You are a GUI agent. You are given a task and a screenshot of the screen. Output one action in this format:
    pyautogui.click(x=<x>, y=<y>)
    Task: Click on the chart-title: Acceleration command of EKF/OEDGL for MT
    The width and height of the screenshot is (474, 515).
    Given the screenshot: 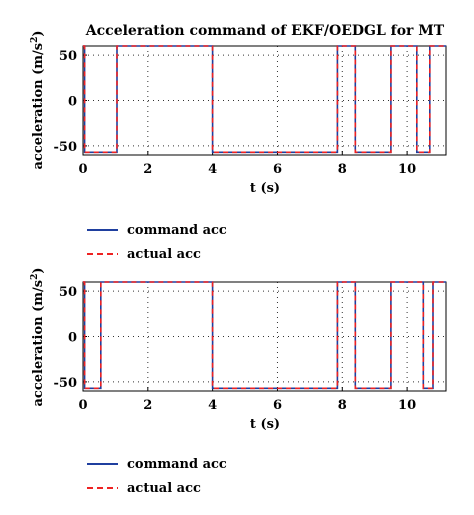 What is the action you would take?
    pyautogui.click(x=265, y=31)
    